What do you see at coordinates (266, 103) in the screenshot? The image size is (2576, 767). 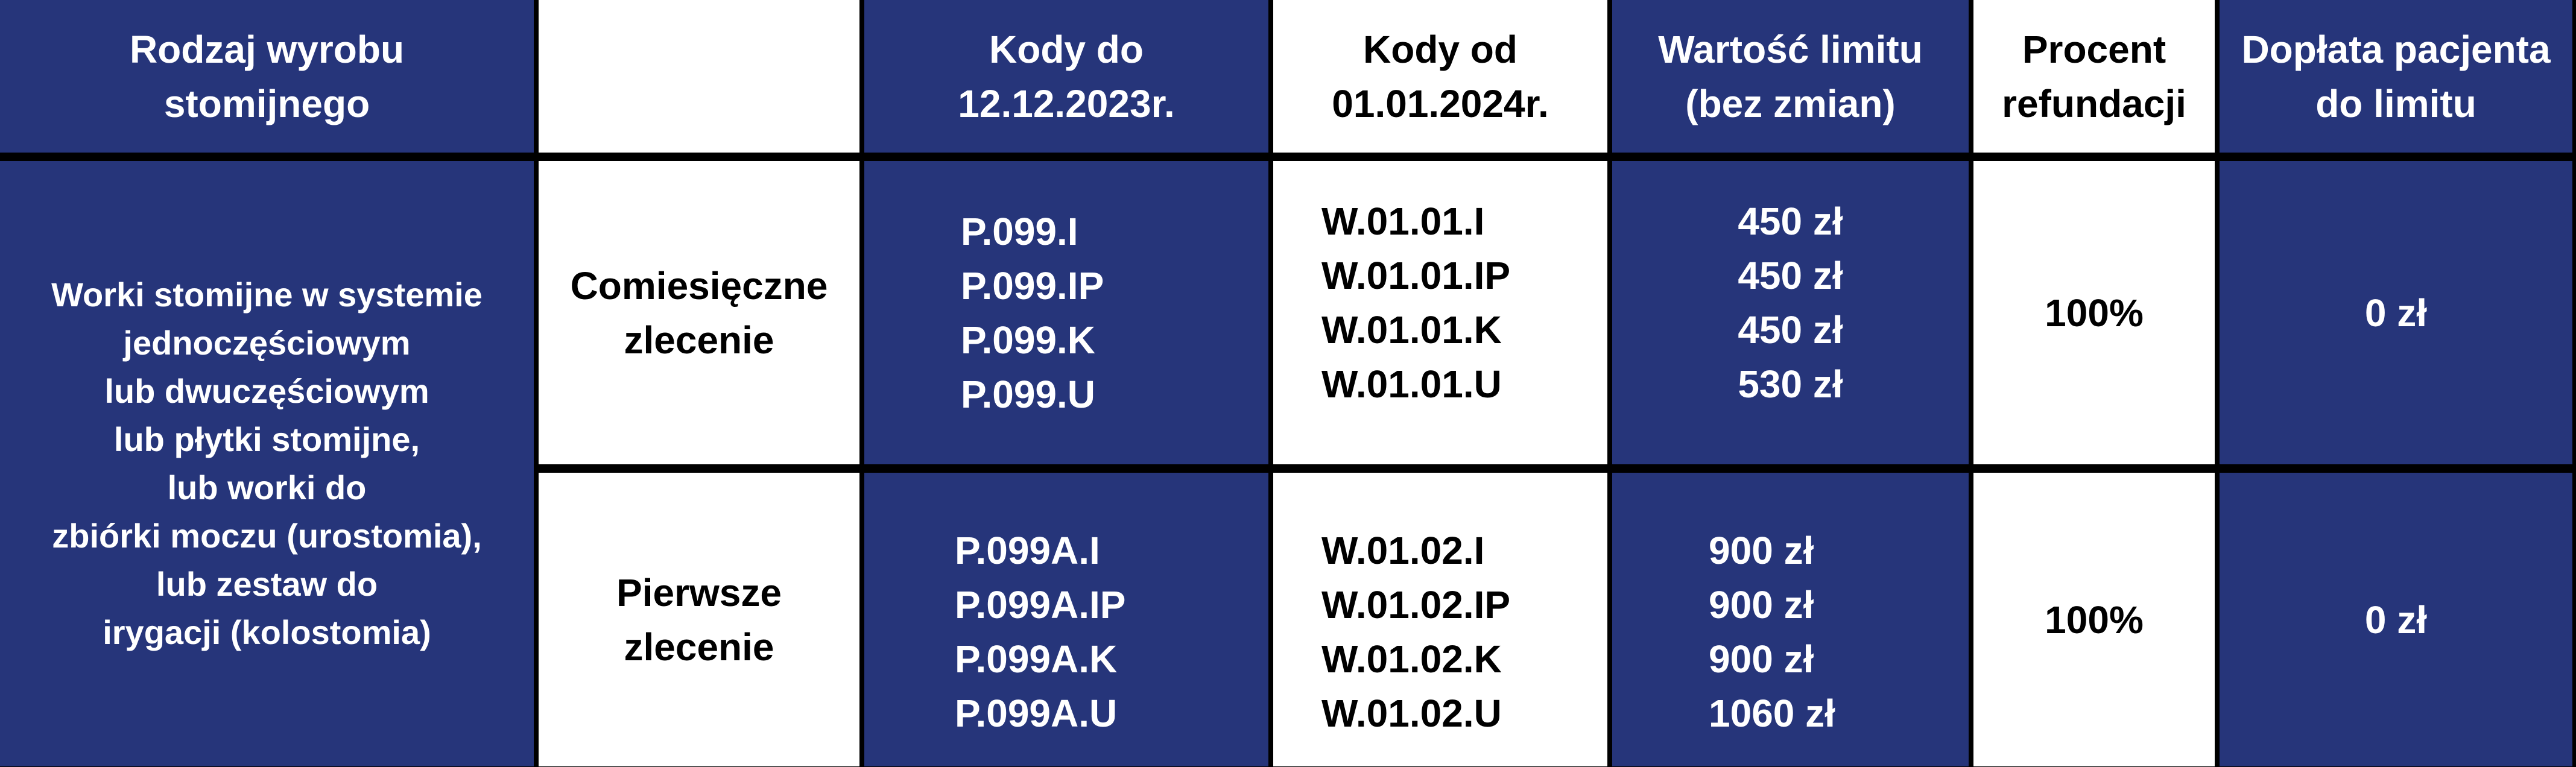 I see `header-text: stomijnego` at bounding box center [266, 103].